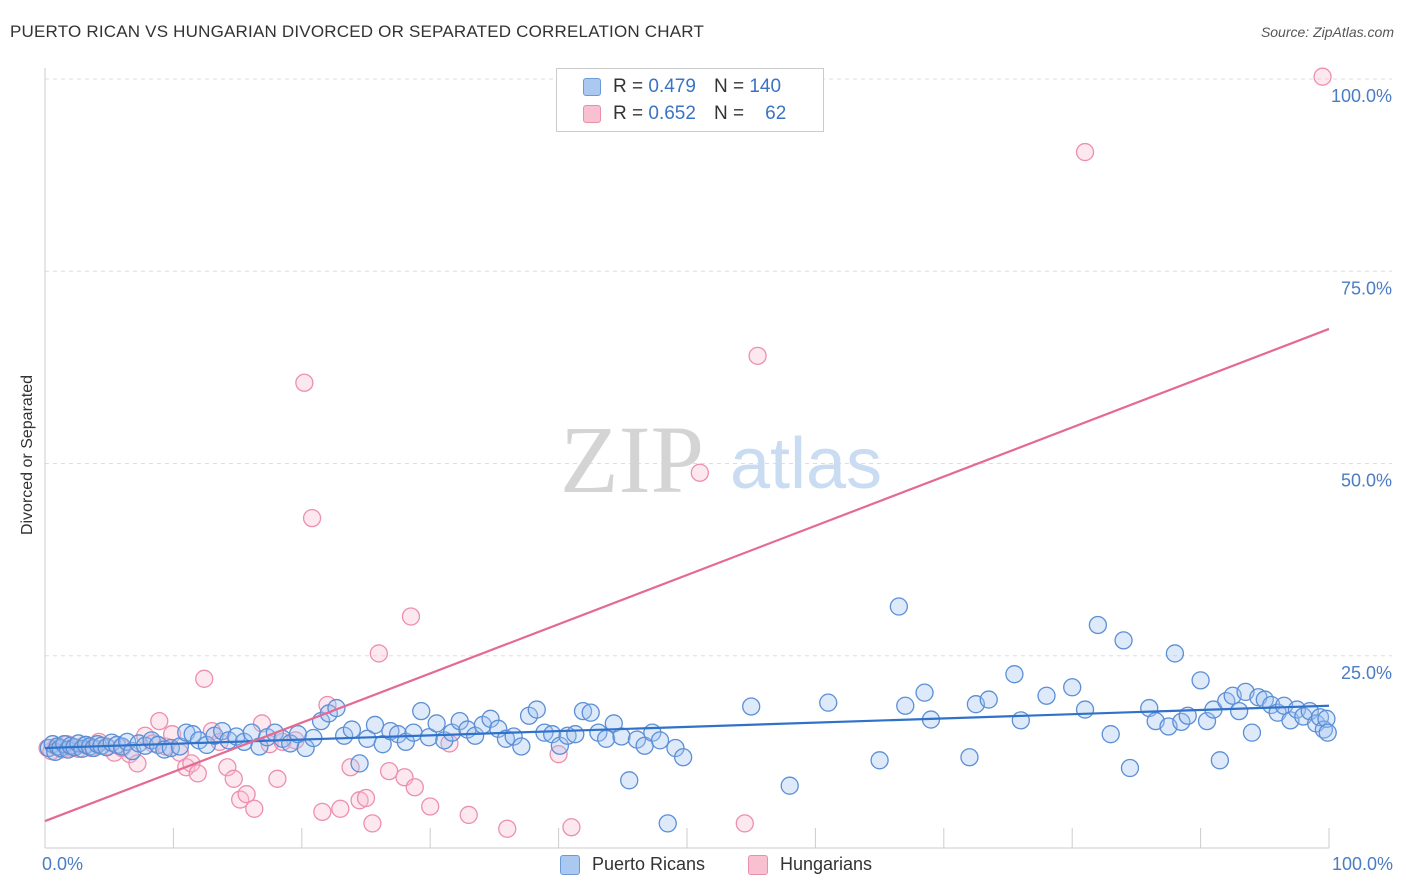  I want to click on legend-item-puerto-ricans: Puerto Ricans, so click(632, 864).